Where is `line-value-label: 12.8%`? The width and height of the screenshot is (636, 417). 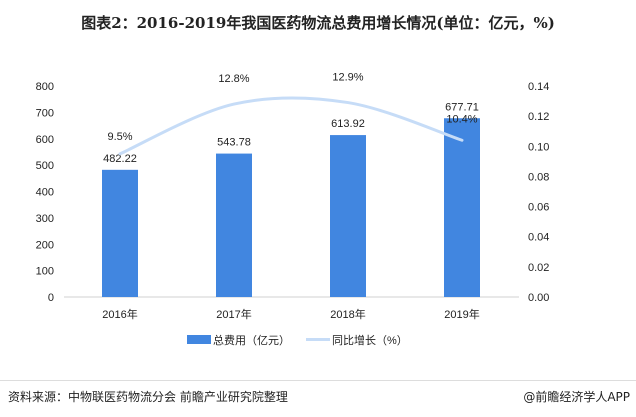
line-value-label: 12.8% is located at coordinates (233, 79).